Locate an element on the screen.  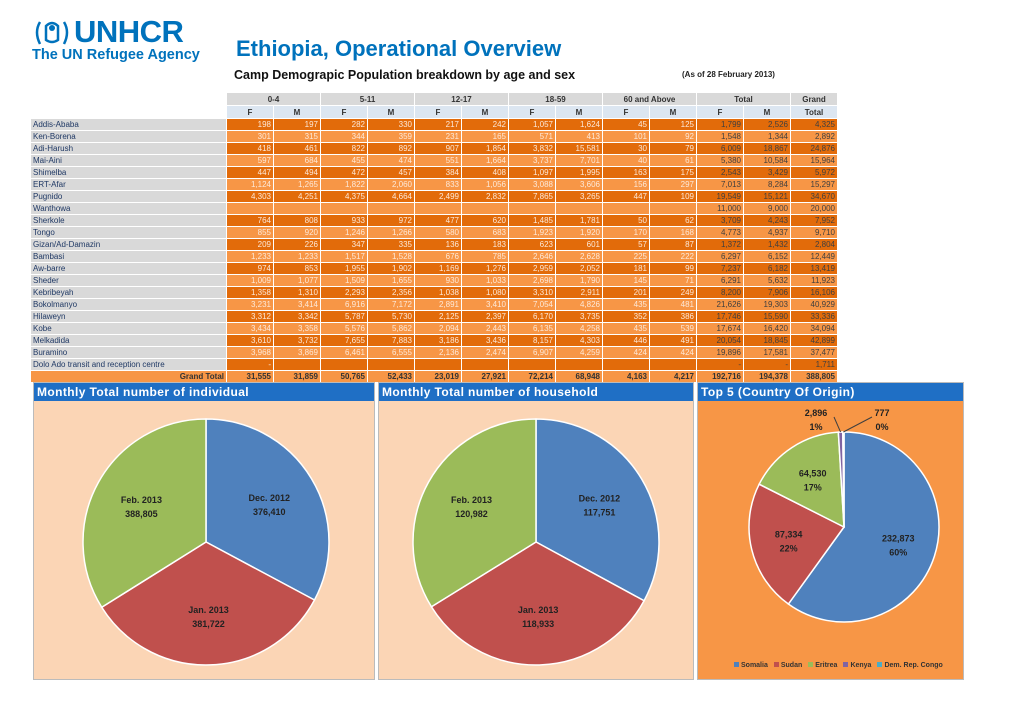
camp-name: Sherkole is located at coordinates (128, 220).